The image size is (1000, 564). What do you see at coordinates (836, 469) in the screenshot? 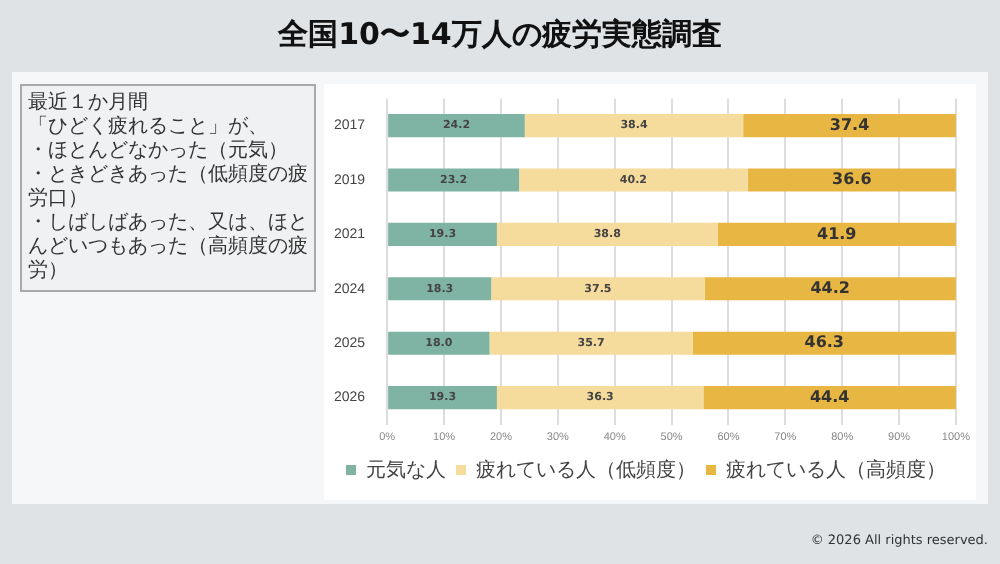
I see `legend-label: 疲れている人（高頻度）` at bounding box center [836, 469].